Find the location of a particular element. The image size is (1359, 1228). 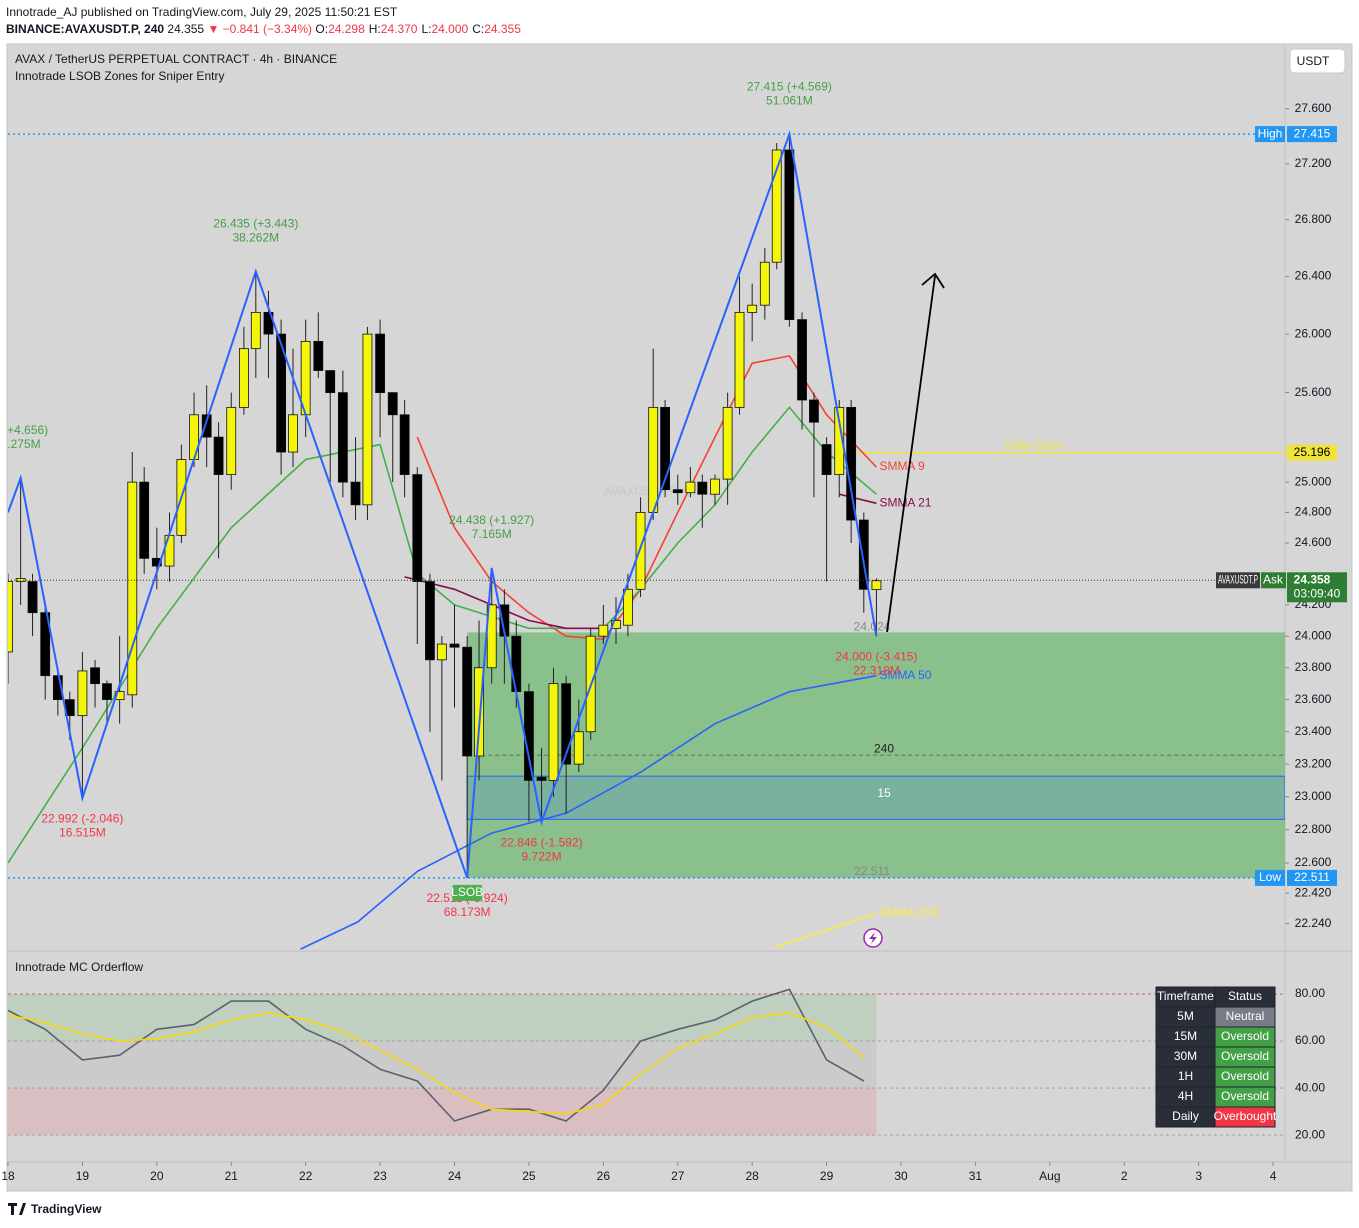

x-tick-label: 29 is located at coordinates (827, 1176).